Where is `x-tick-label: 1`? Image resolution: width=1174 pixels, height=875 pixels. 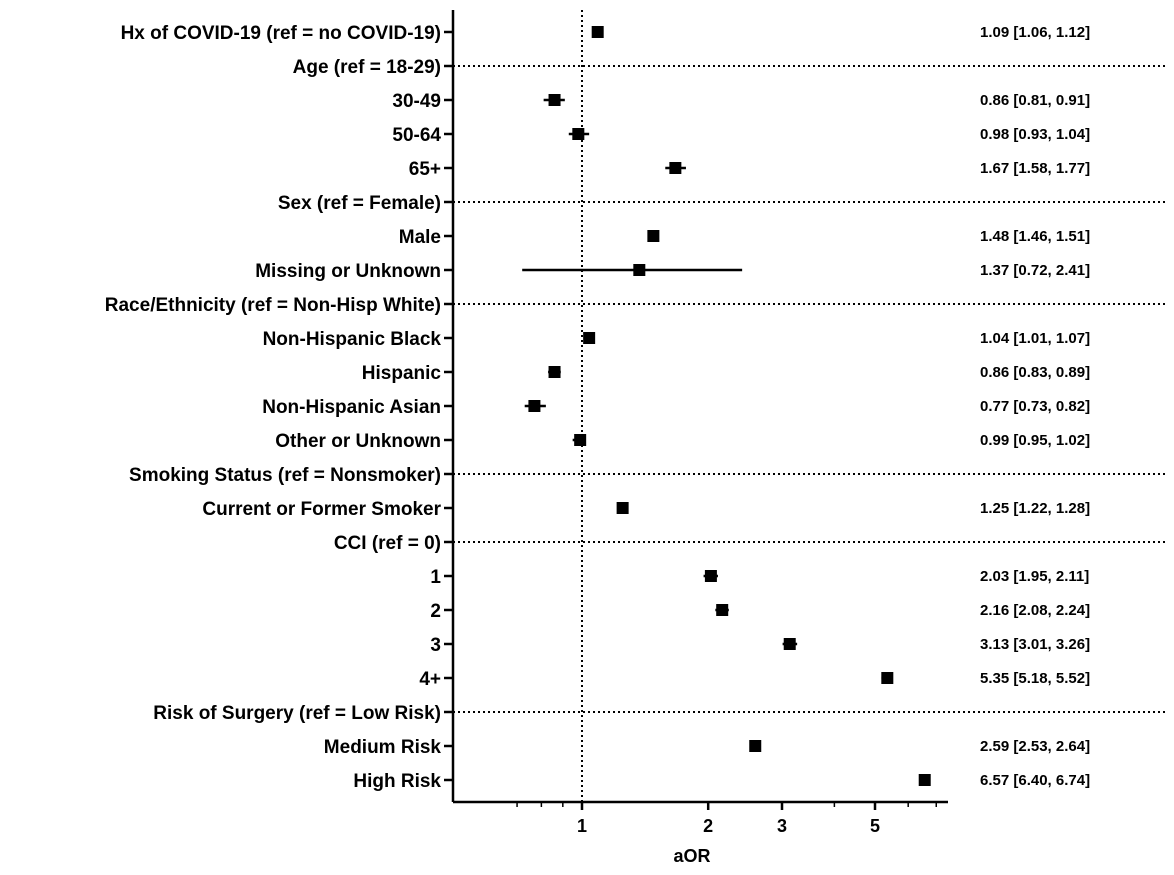
x-tick-label: 1 is located at coordinates (582, 826).